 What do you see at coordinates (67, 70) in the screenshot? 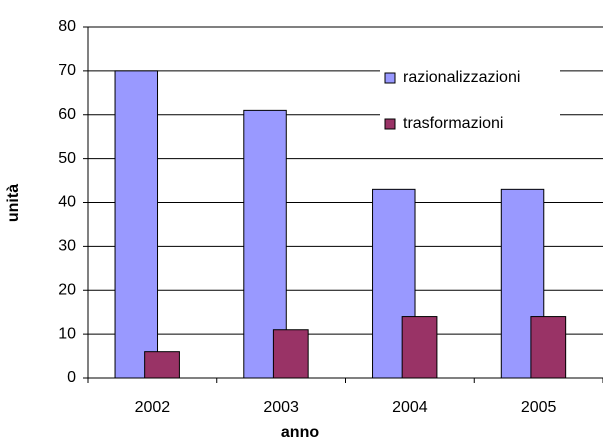
I see `y-tick-label: 70` at bounding box center [67, 70].